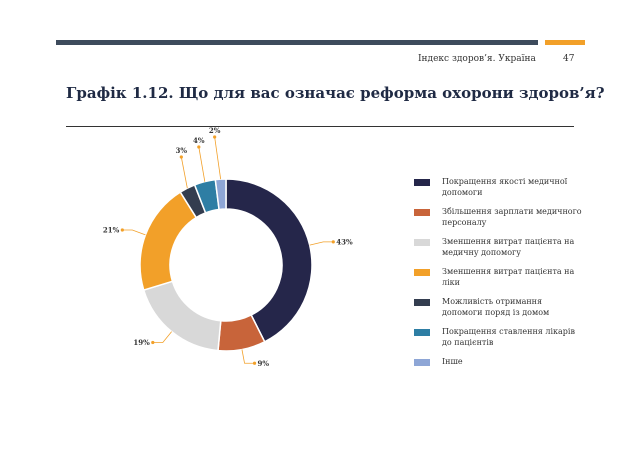  Describe the element at coordinates (182, 150) in the screenshot. I see `slice-value-label: 3%` at that location.